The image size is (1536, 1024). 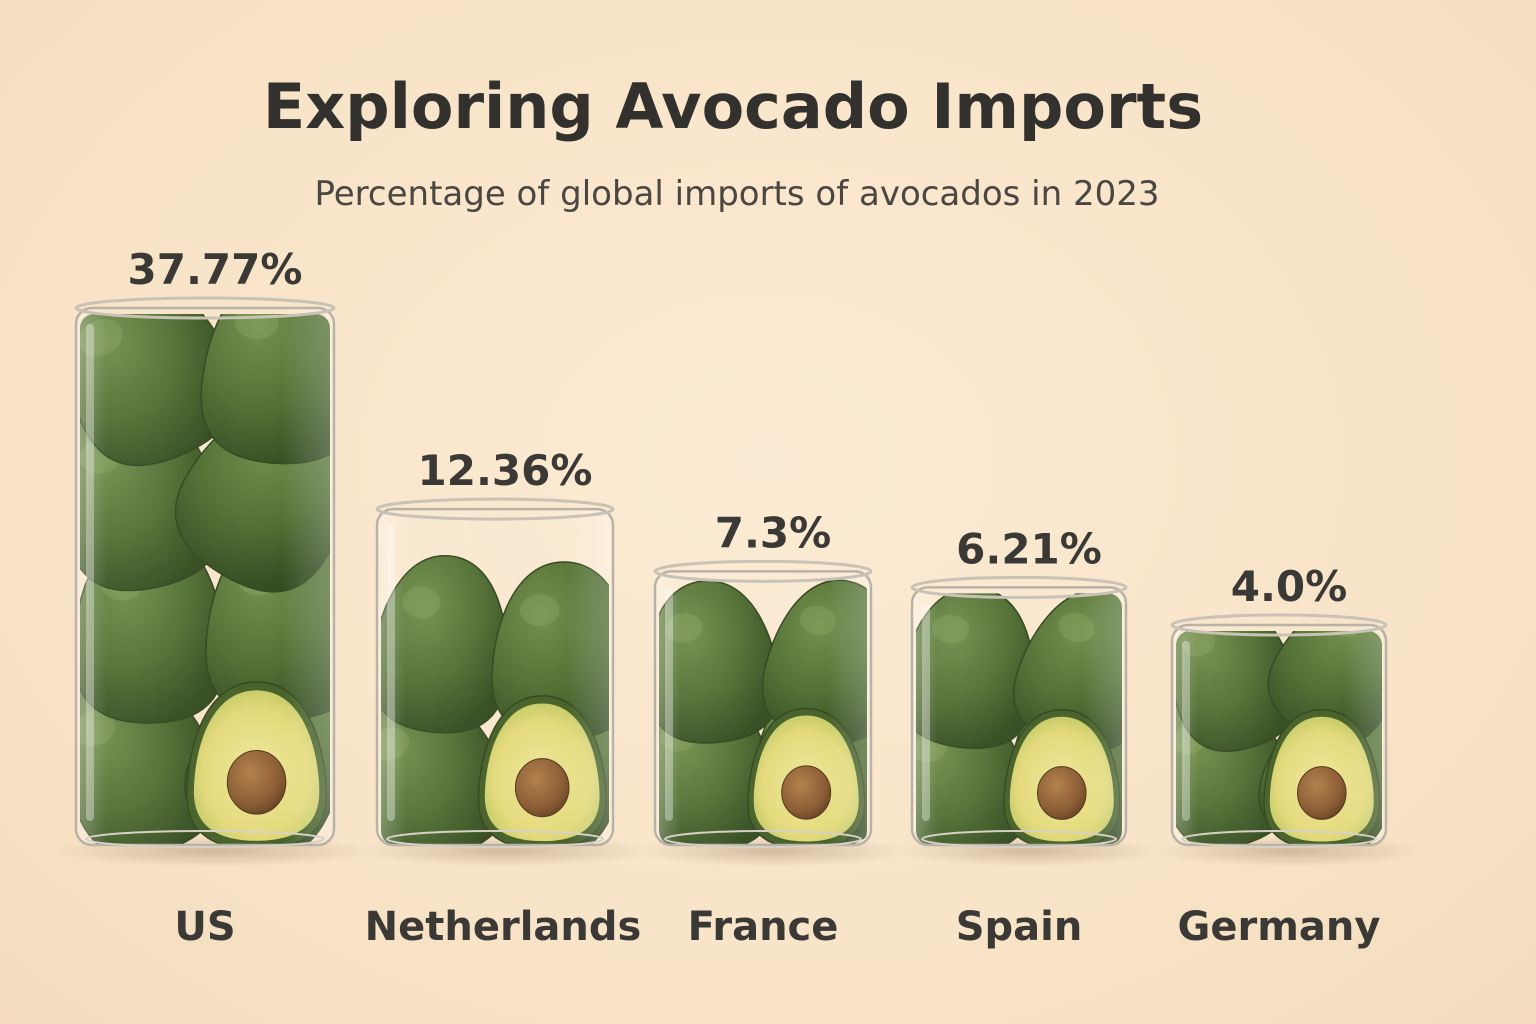 What do you see at coordinates (763, 927) in the screenshot?
I see `category-label-france: France` at bounding box center [763, 927].